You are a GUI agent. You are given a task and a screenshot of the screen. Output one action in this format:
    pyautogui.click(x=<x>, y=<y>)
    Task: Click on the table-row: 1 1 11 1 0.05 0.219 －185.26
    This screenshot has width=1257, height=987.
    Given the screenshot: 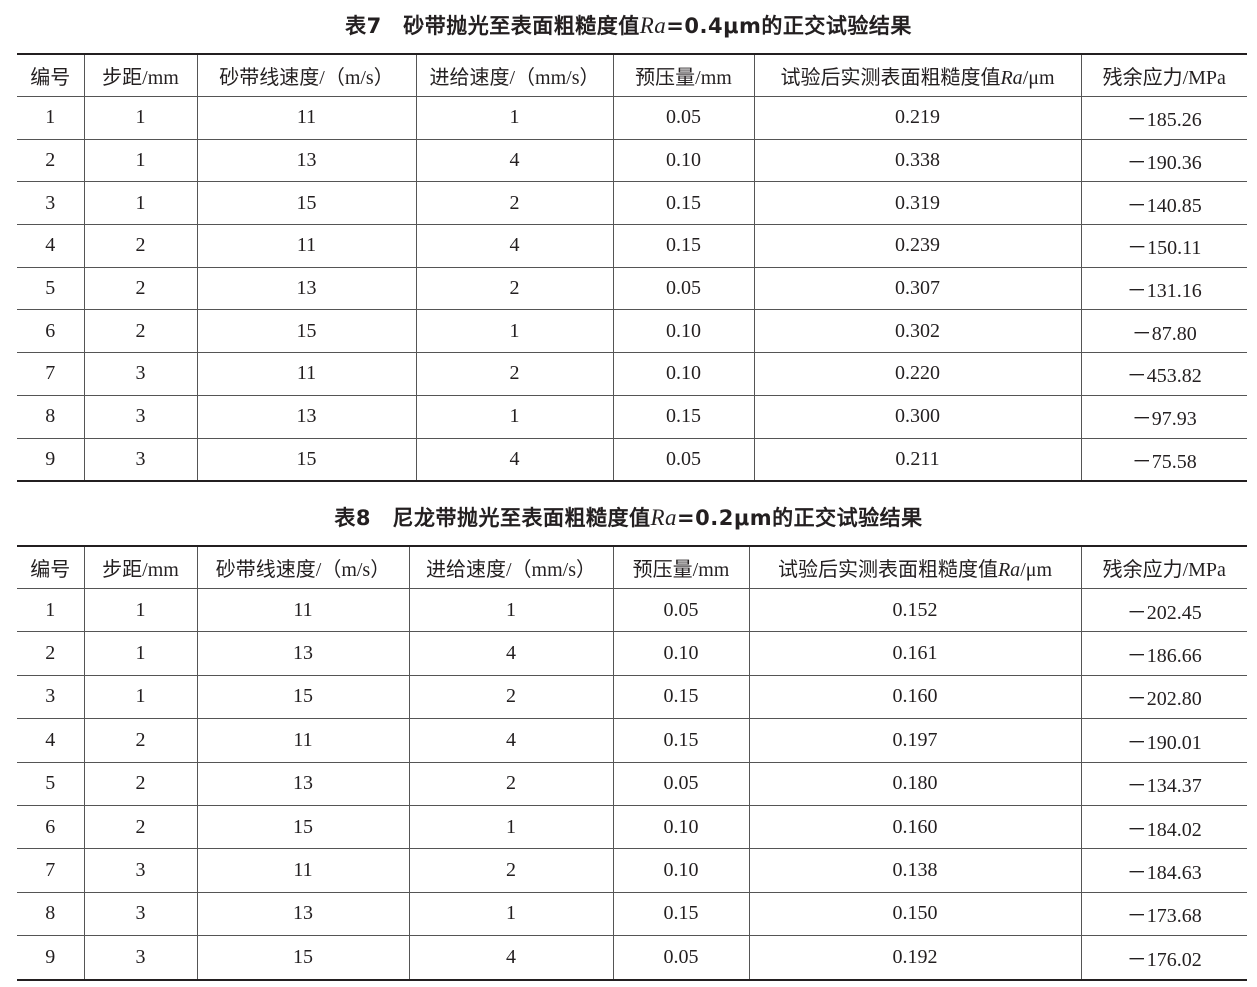 What is the action you would take?
    pyautogui.click(x=632, y=118)
    